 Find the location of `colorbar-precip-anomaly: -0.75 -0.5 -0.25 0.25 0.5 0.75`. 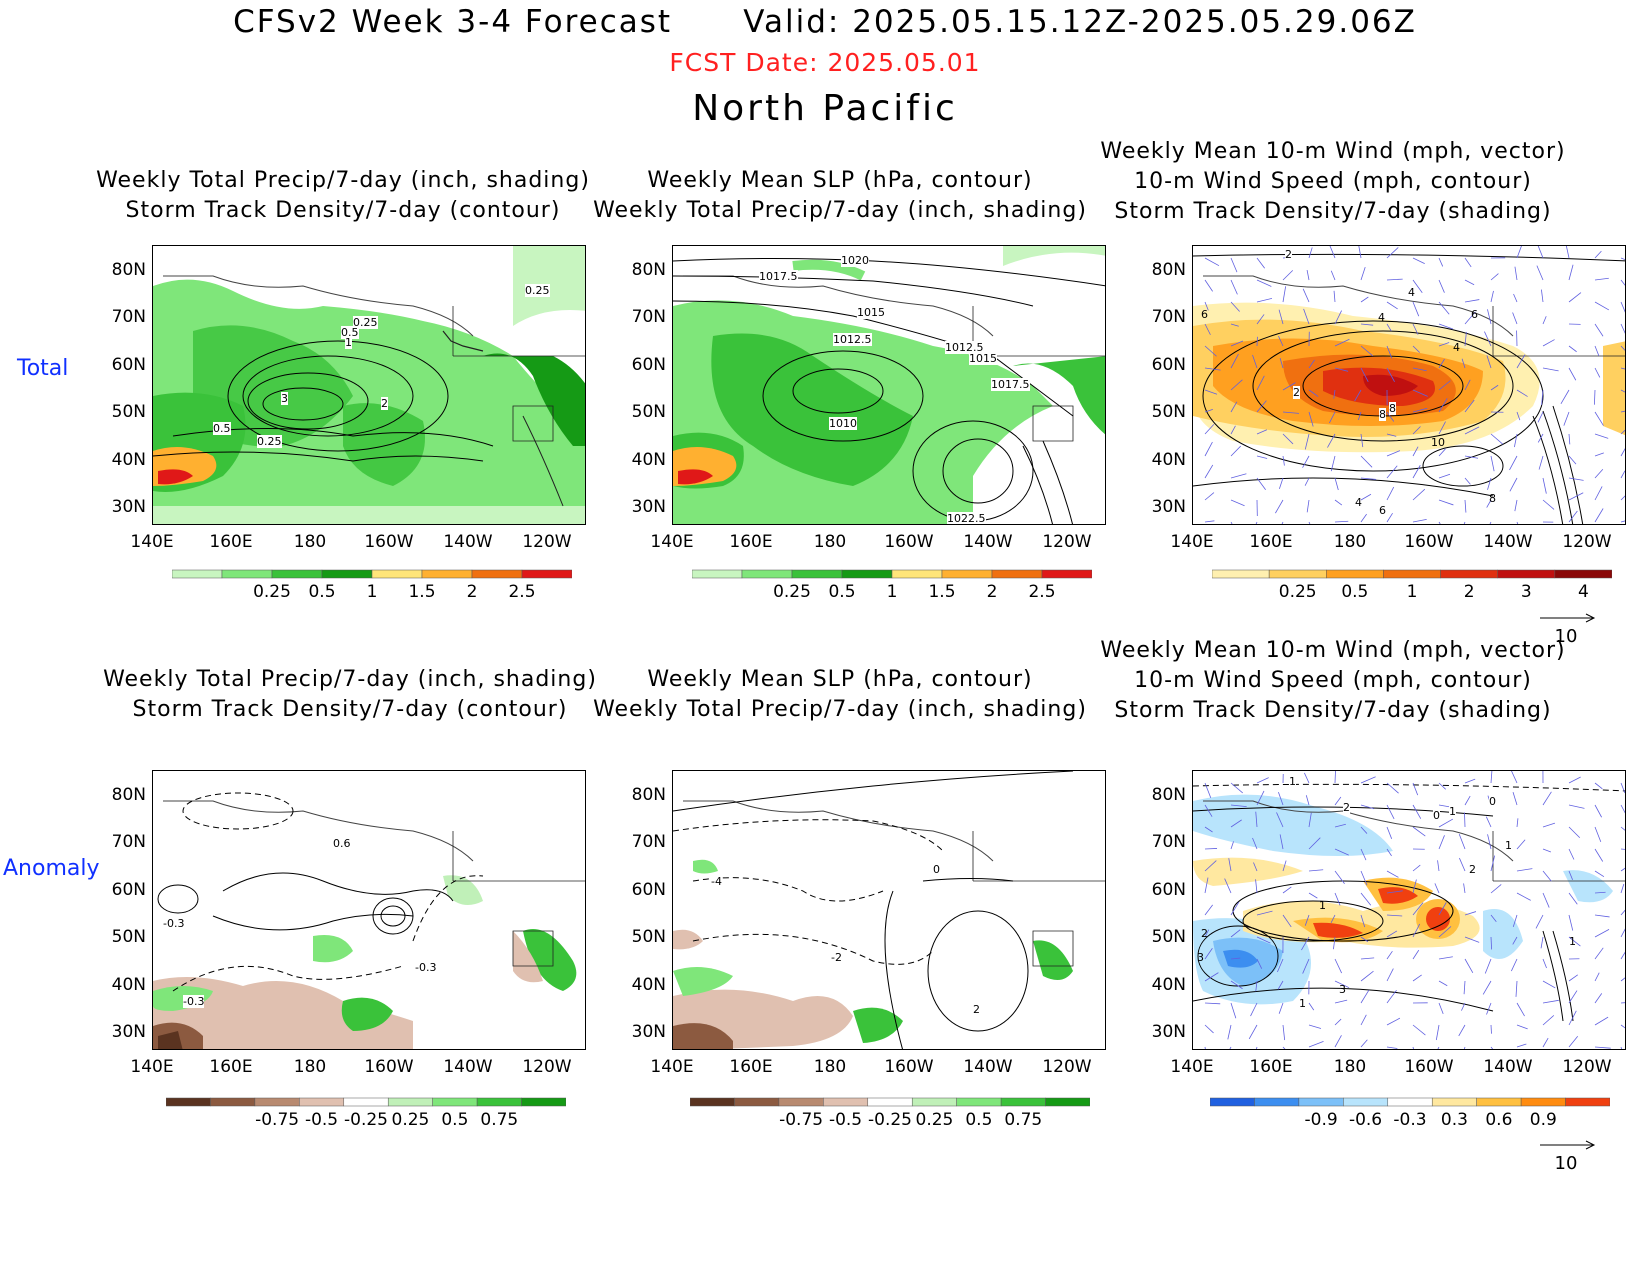

colorbar-precip-anomaly: -0.75 -0.5 -0.25 0.25 0.5 0.75 is located at coordinates (366, 1116).